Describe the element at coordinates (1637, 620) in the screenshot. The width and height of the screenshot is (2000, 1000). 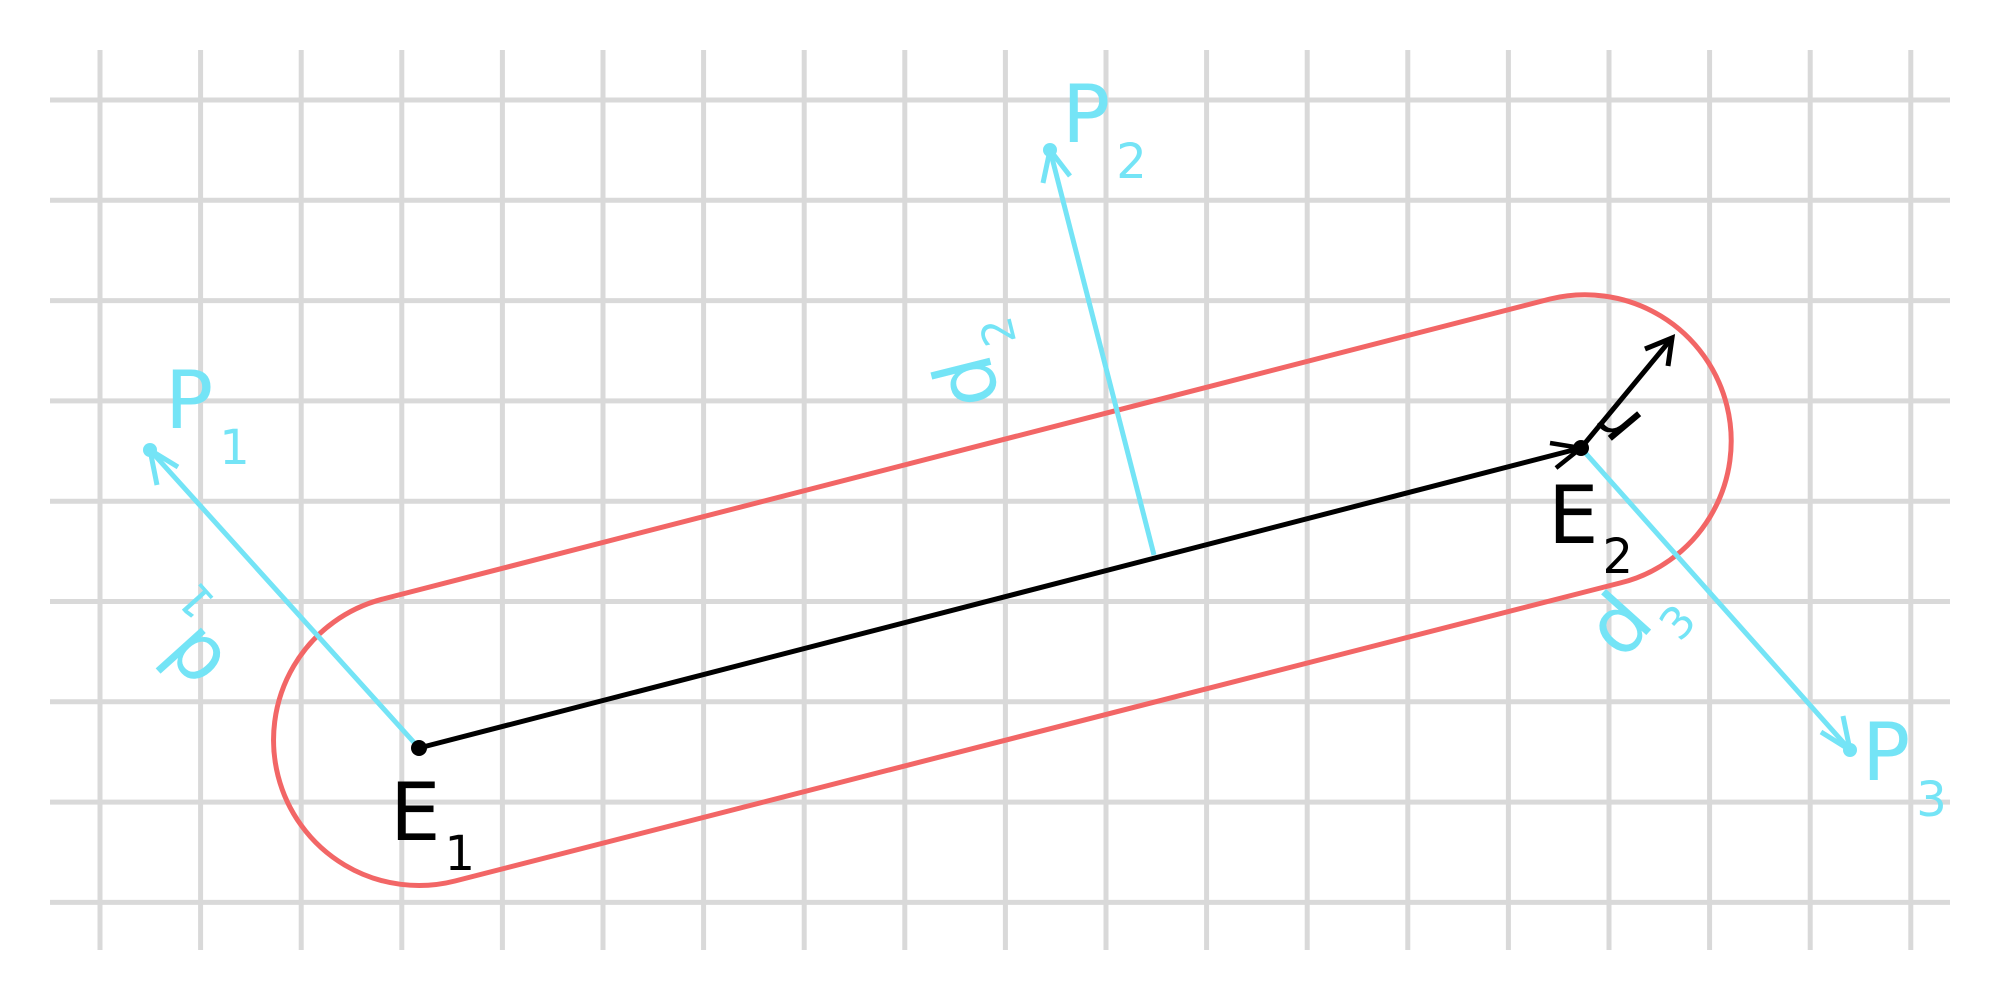
I see `label-d3: d3` at that location.